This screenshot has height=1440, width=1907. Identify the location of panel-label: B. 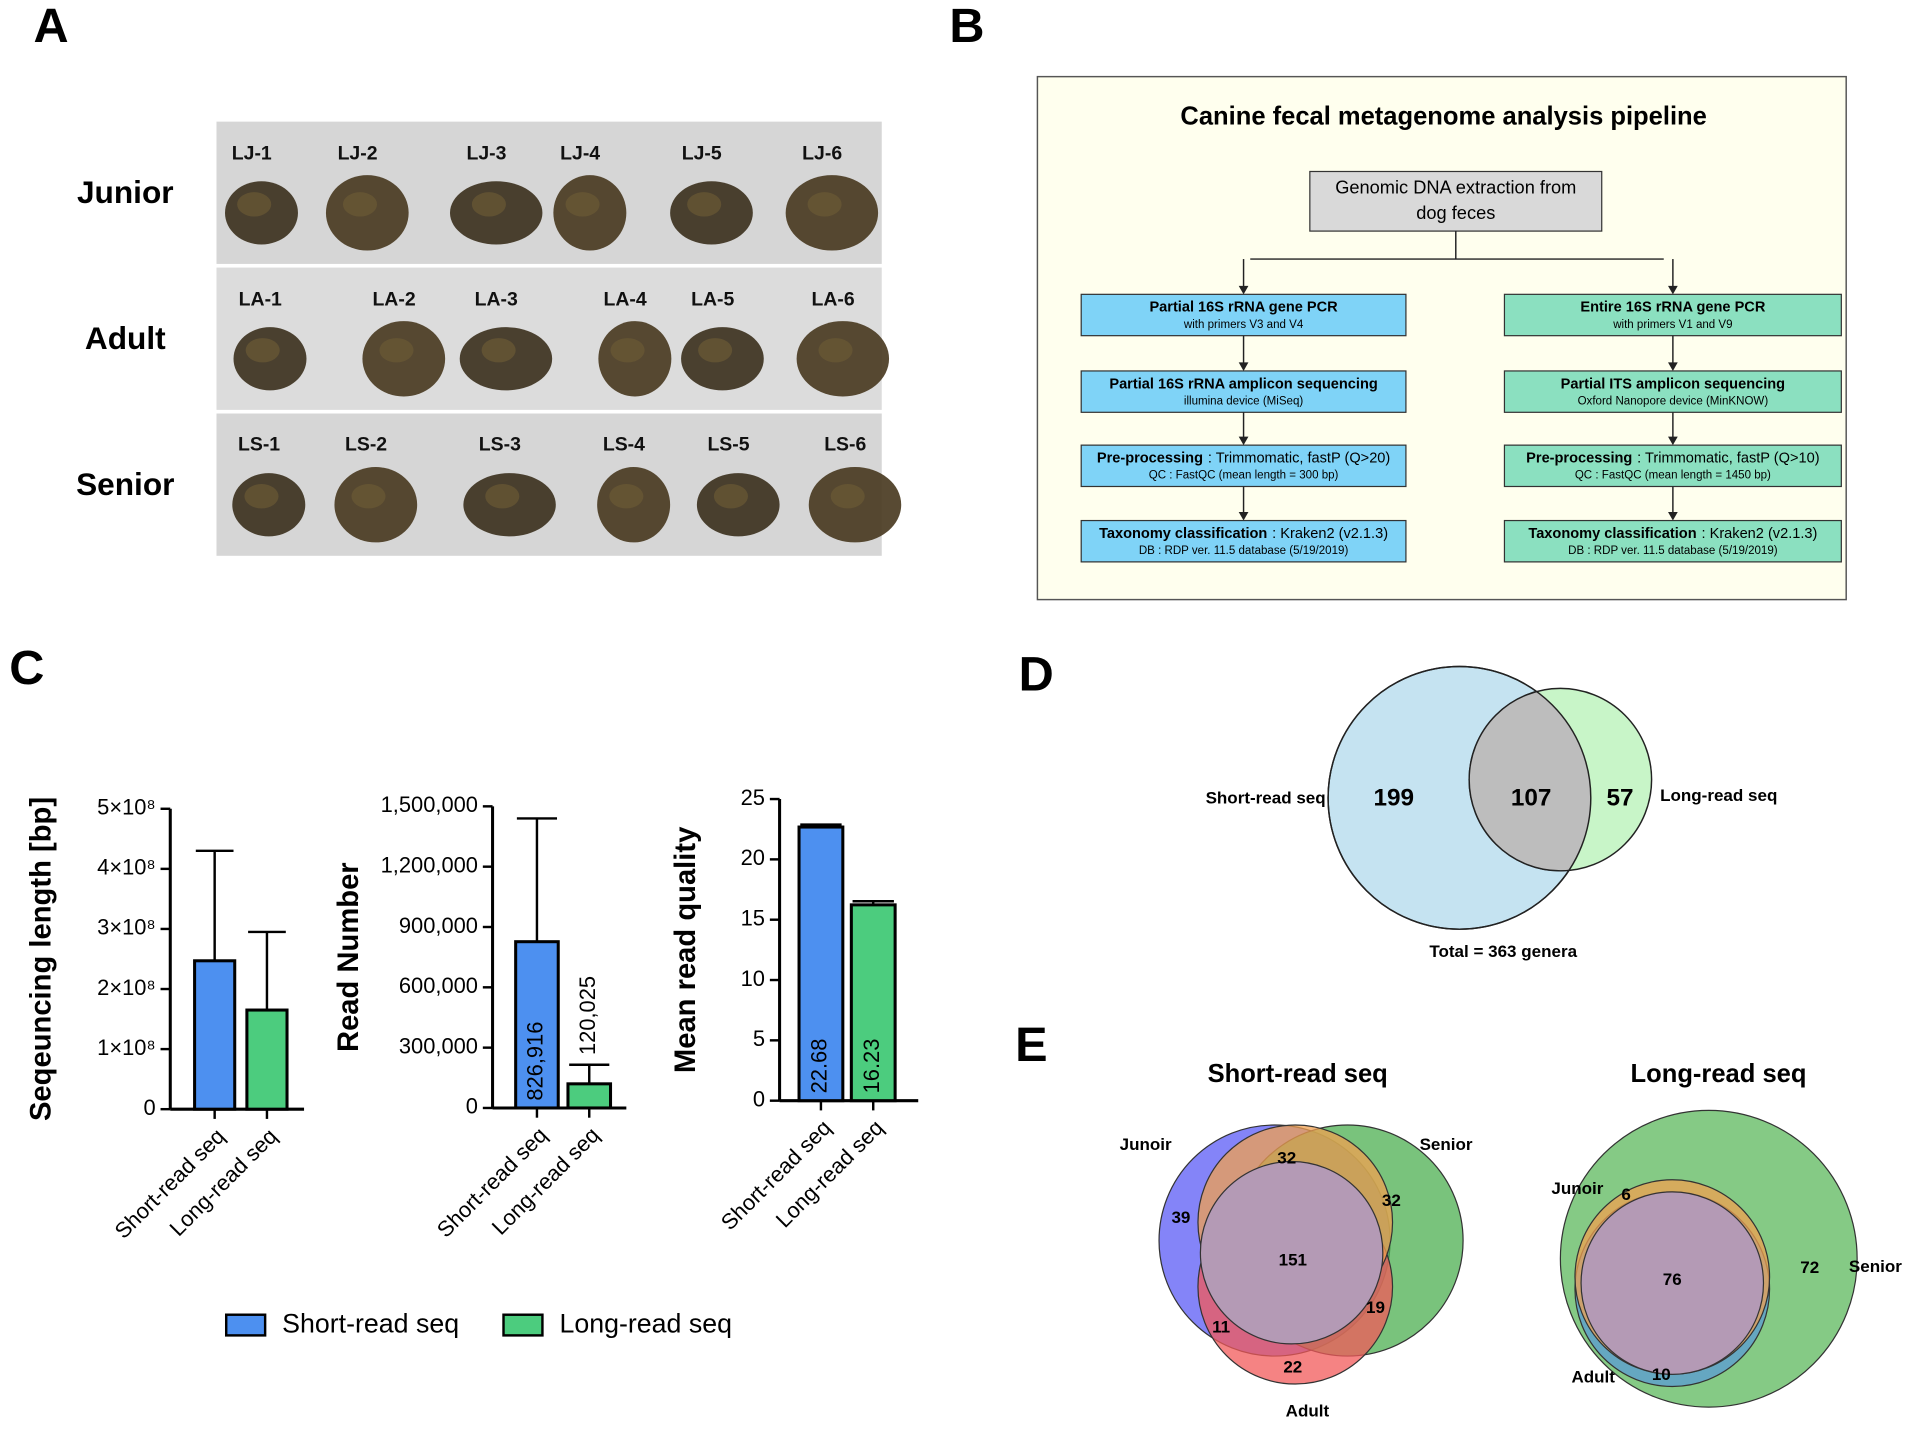
(966, 26).